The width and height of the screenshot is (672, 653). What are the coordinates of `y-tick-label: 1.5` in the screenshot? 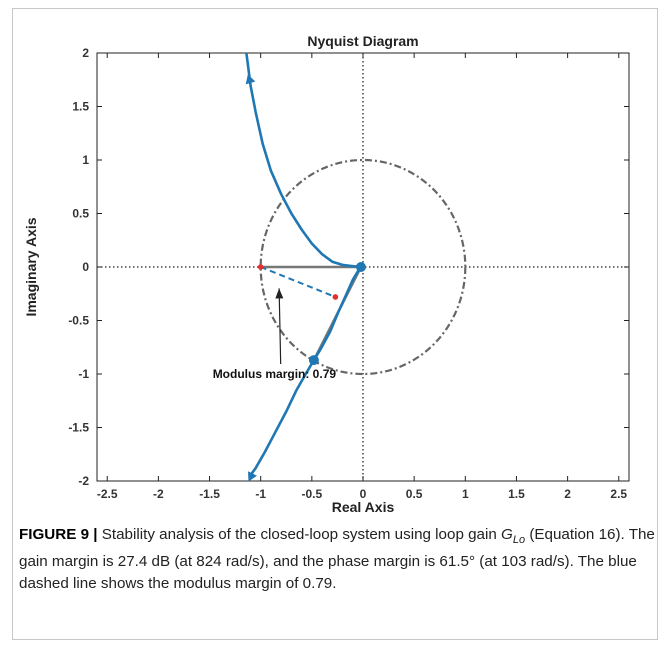 It's located at (80, 107).